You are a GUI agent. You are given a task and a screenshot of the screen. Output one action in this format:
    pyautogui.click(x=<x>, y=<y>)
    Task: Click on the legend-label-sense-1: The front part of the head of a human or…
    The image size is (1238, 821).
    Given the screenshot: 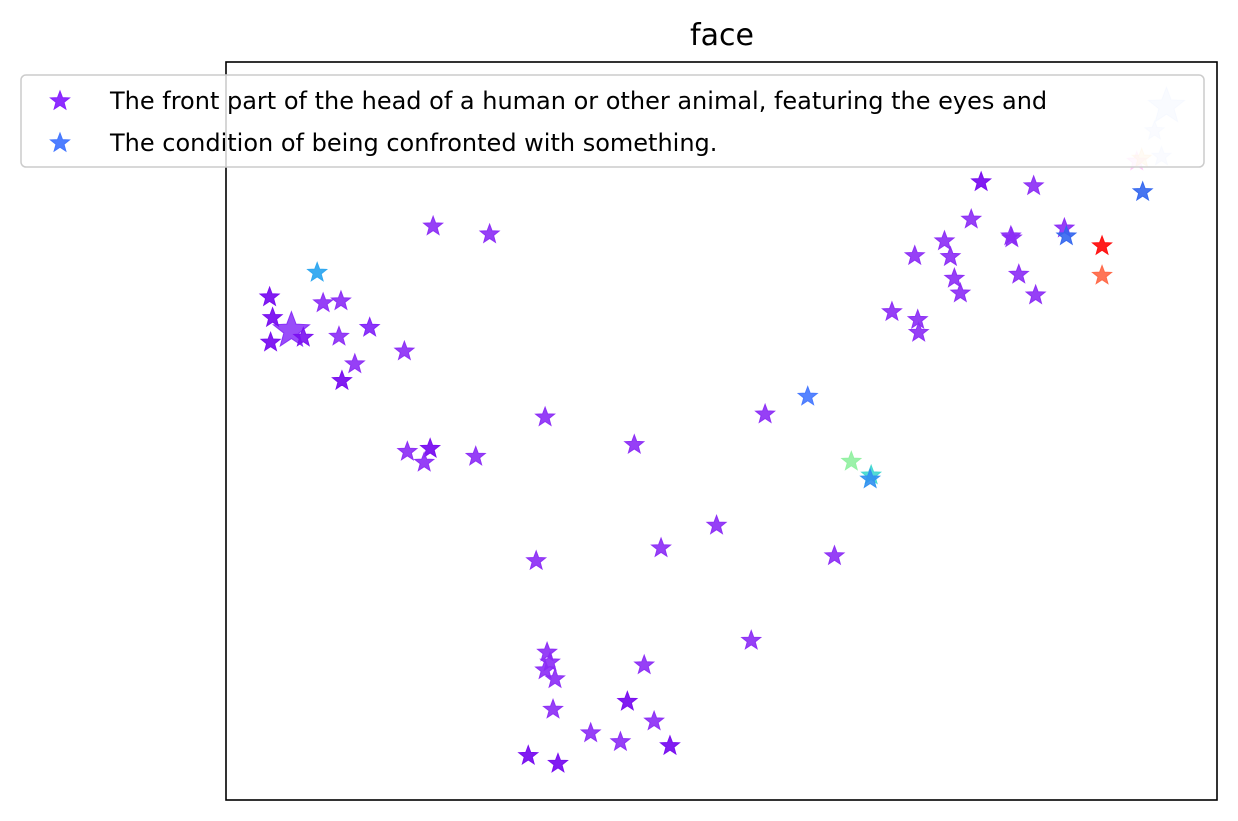 What is the action you would take?
    pyautogui.click(x=578, y=101)
    